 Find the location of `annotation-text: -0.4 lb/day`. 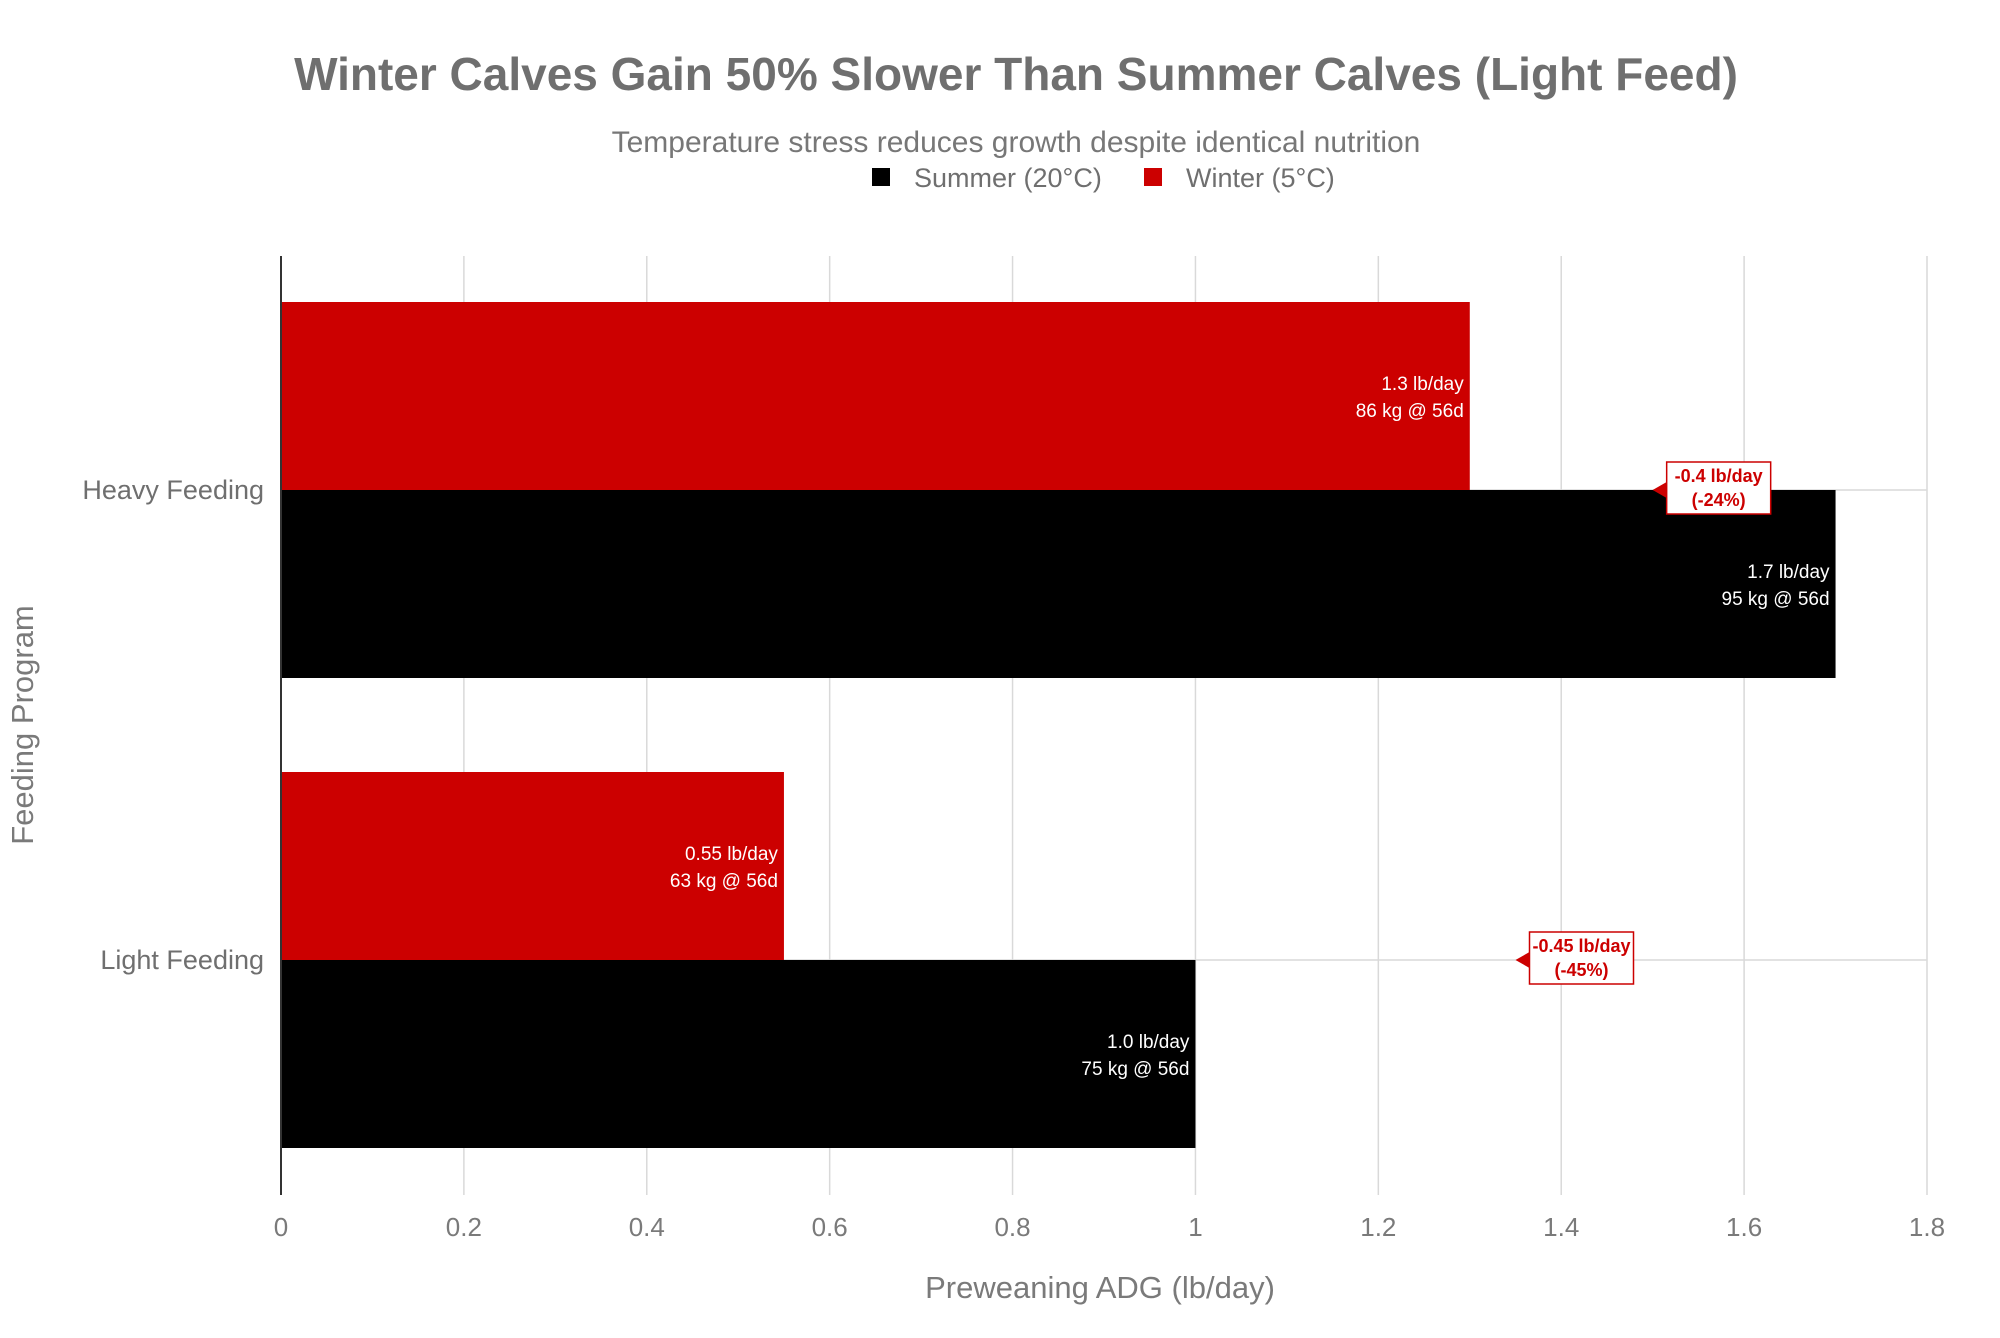

annotation-text: -0.4 lb/day is located at coordinates (1719, 476).